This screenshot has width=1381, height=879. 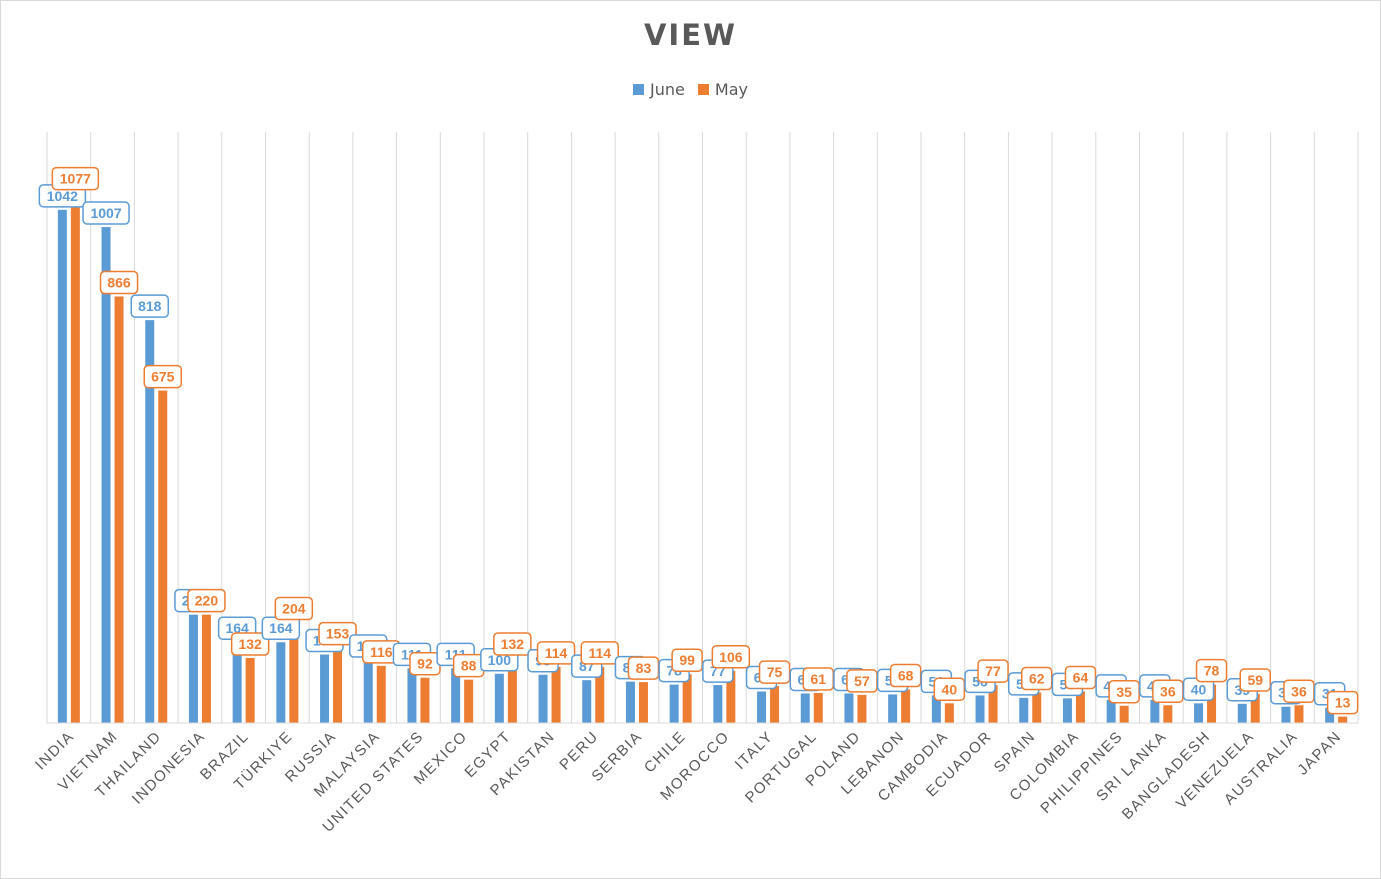 I want to click on data-label-text: 1077, so click(x=75, y=179).